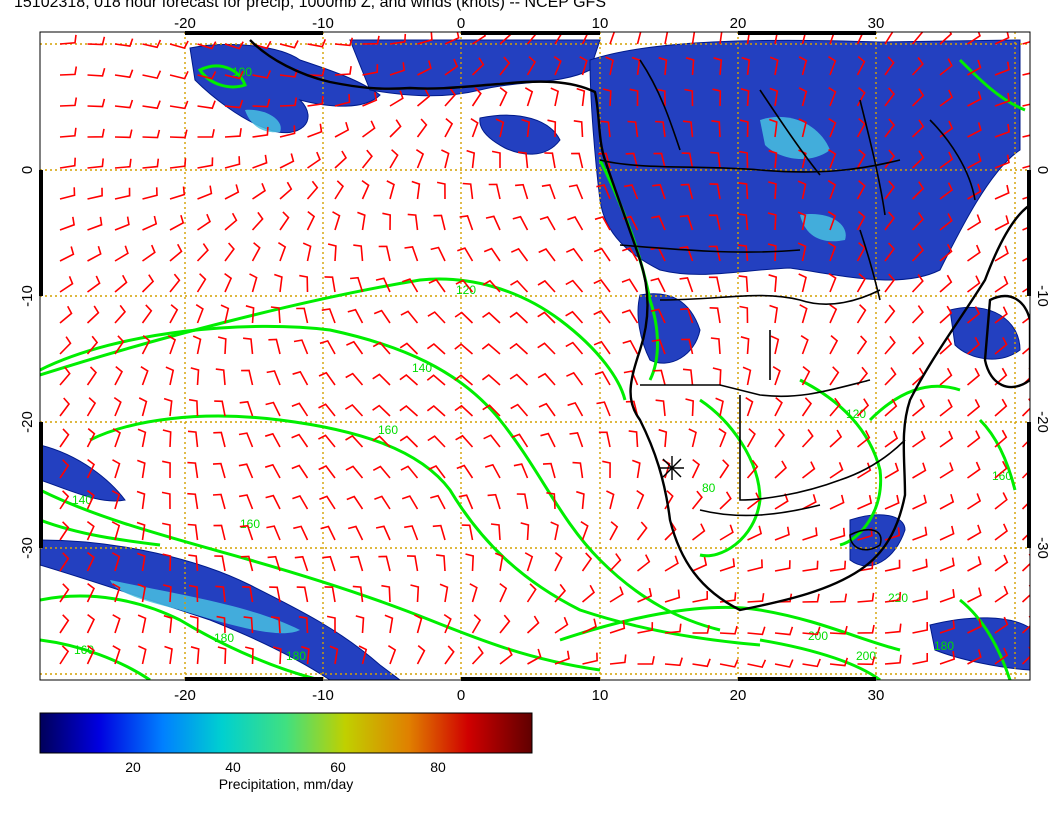  Describe the element at coordinates (185, 695) in the screenshot. I see `lon-label-bottom: -20` at that location.